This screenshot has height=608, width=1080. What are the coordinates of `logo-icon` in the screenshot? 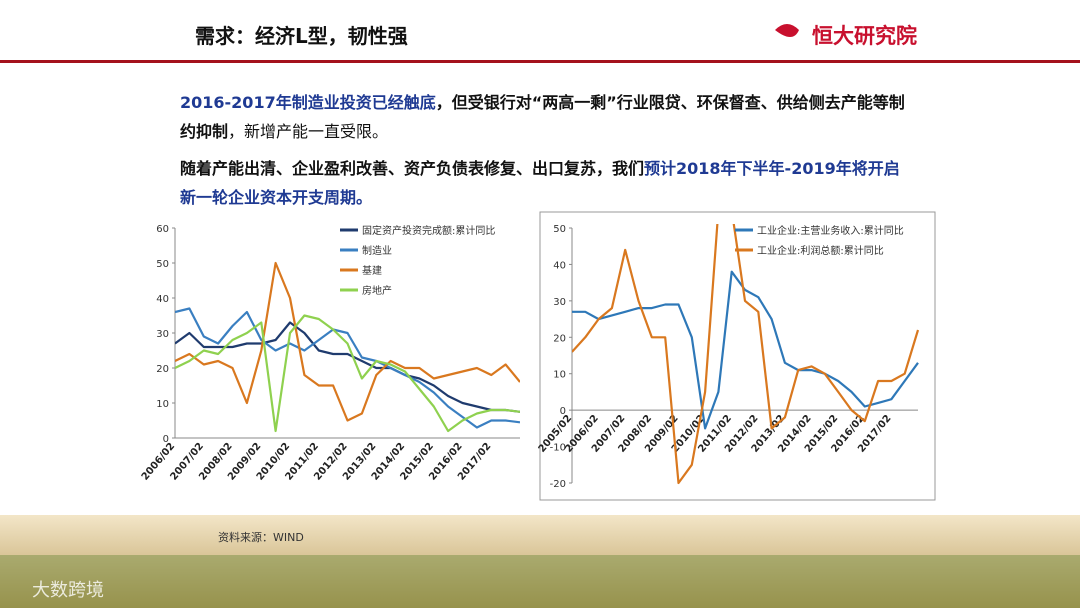 It's located at (787, 30).